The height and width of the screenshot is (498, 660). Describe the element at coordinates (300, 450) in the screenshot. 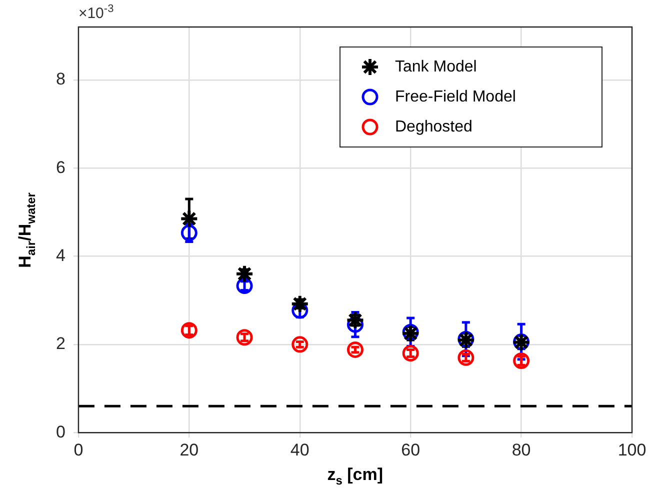

I see `x-tick-label: 40` at that location.